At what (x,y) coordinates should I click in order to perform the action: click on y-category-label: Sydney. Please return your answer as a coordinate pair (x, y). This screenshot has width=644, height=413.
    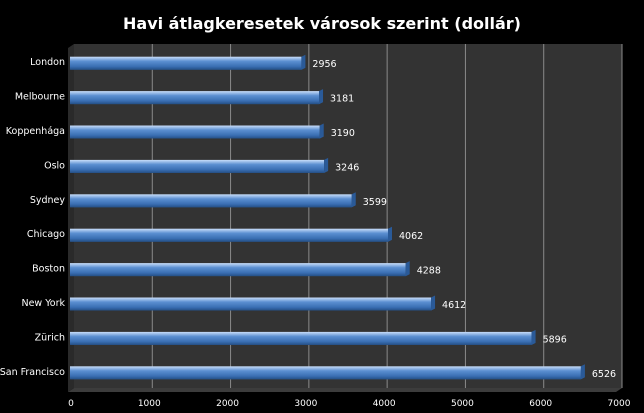
    Looking at the image, I should click on (48, 200).